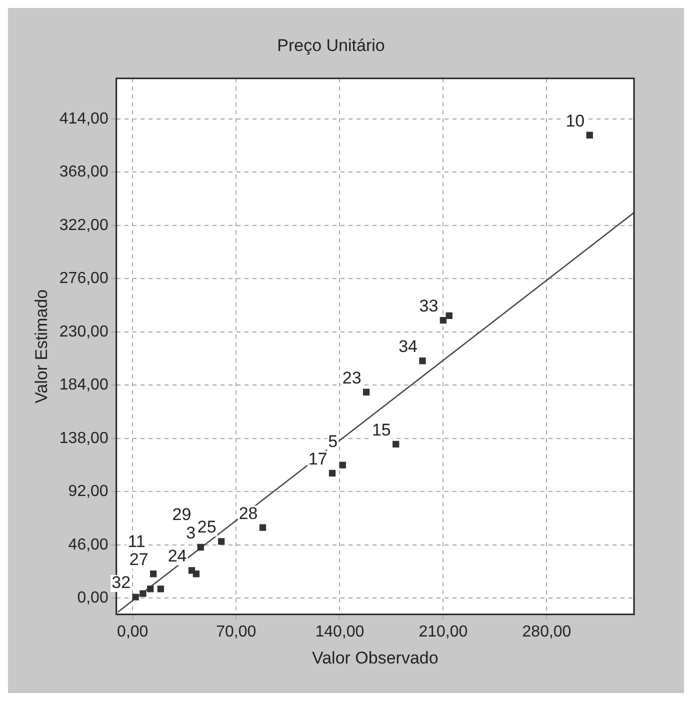 The height and width of the screenshot is (701, 692). Describe the element at coordinates (206, 527) in the screenshot. I see `annotation: 25` at that location.